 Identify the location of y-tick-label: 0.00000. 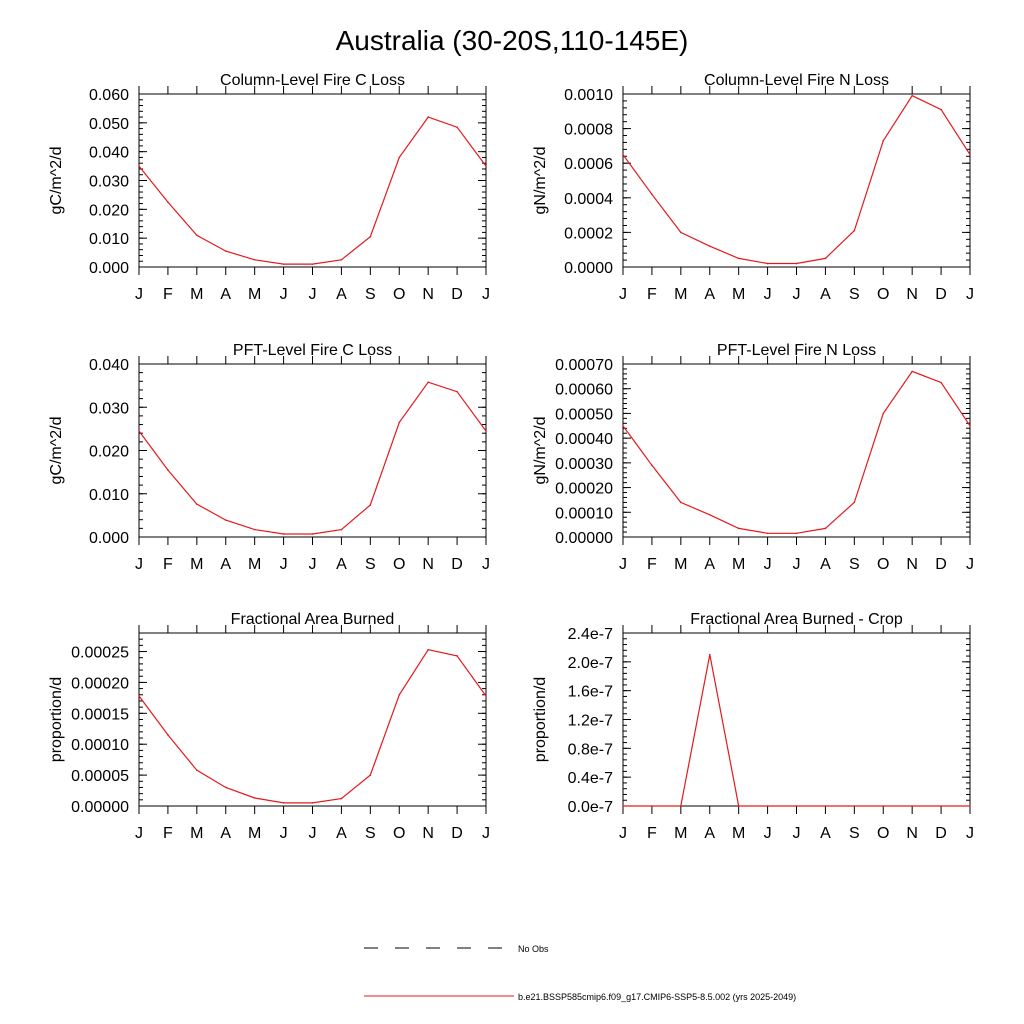
(584, 538).